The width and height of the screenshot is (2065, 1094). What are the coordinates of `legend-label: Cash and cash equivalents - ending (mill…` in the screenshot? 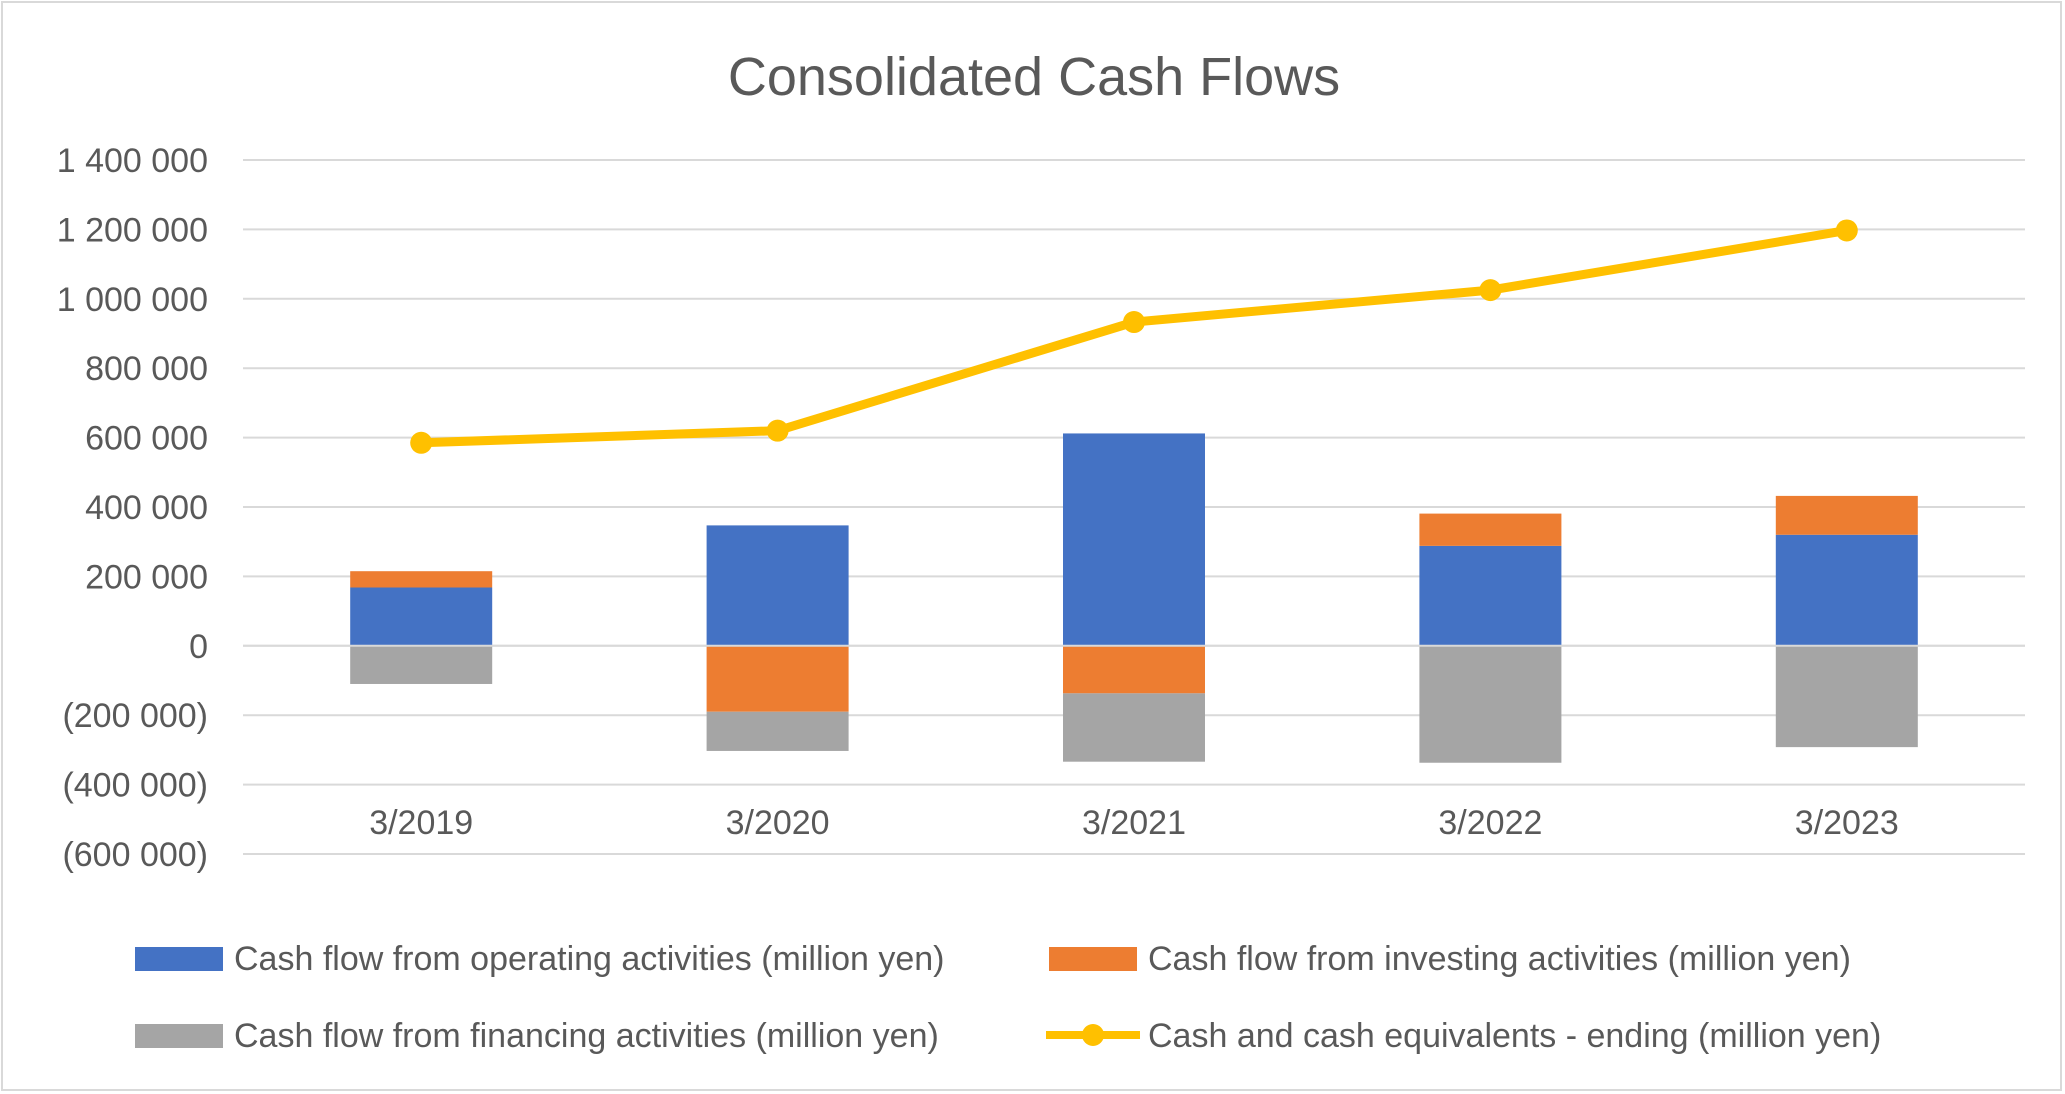 It's located at (1514, 1036).